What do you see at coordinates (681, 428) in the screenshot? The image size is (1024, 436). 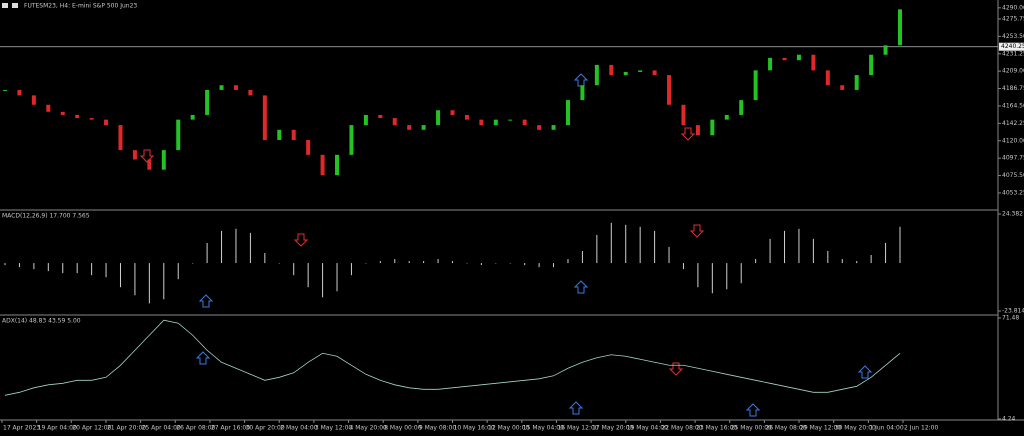 I see `time-label: 22 May 08:00` at bounding box center [681, 428].